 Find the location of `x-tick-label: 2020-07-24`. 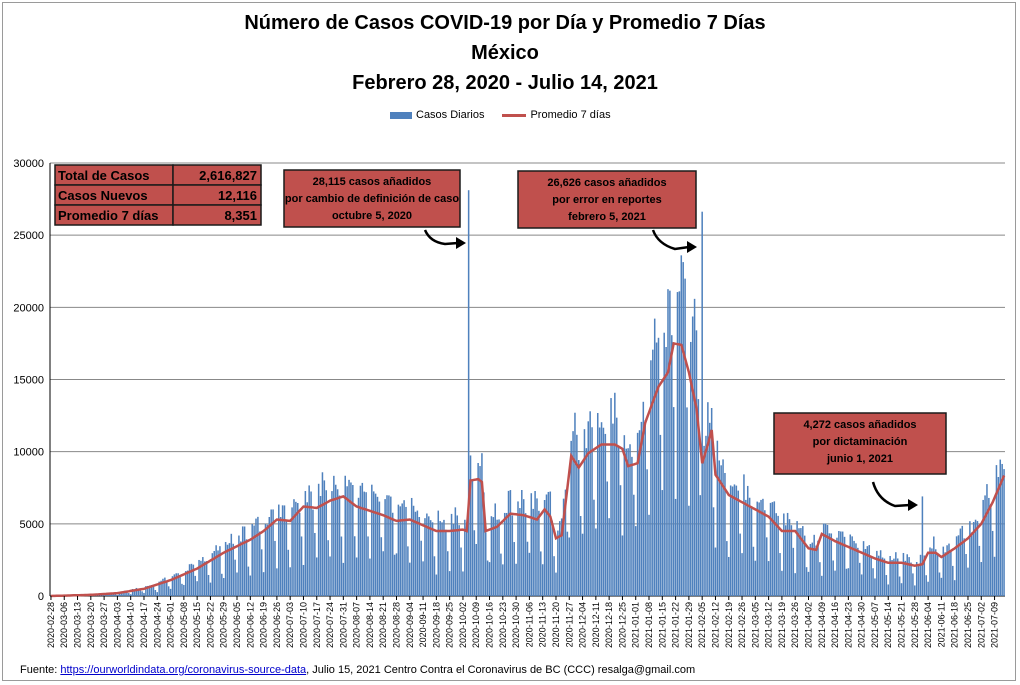

x-tick-label: 2020-07-24 is located at coordinates (330, 625).